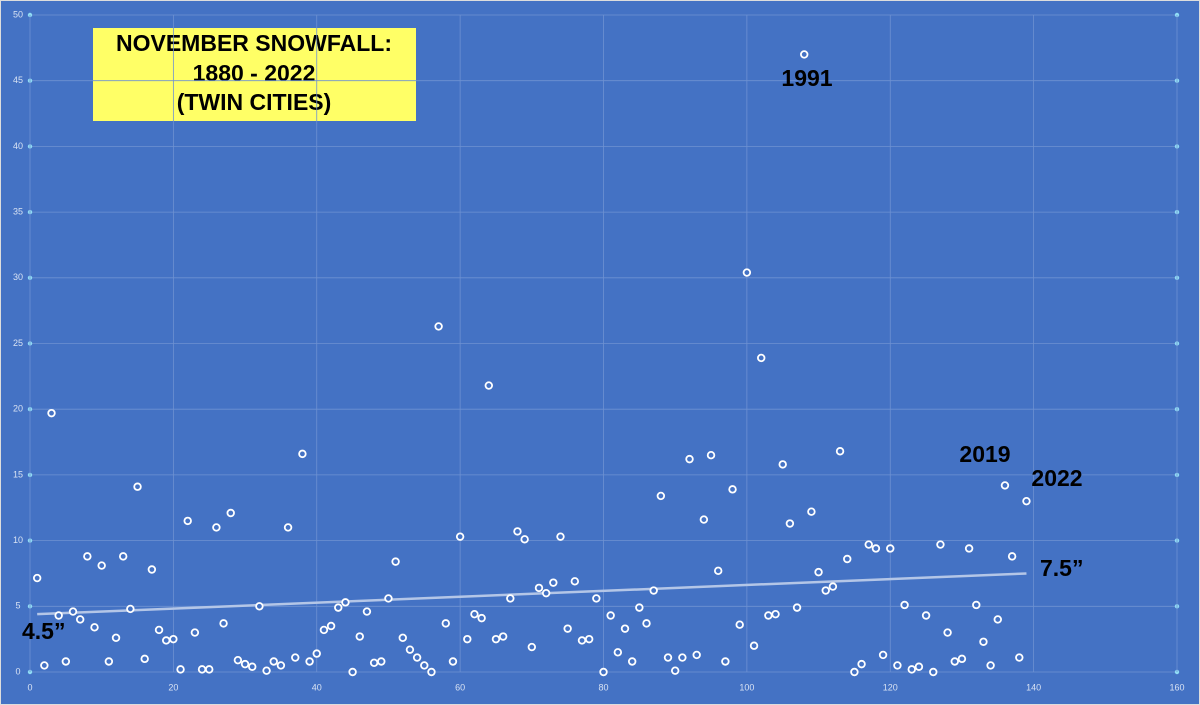  Describe the element at coordinates (890, 687) in the screenshot. I see `x-tick-label: 120` at that location.